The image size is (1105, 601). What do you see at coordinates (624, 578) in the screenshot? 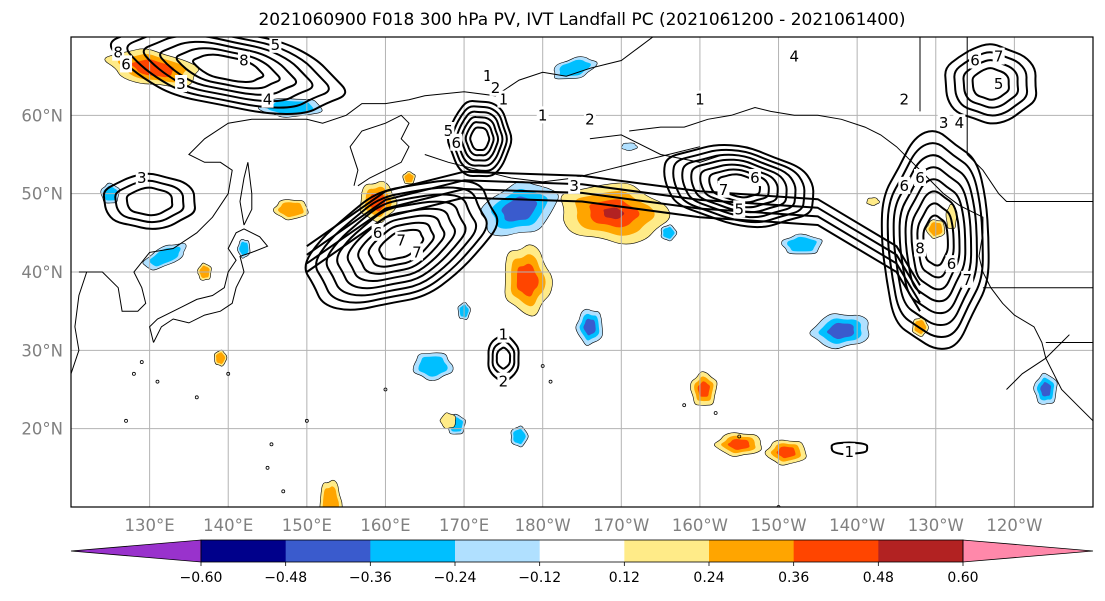
I see `colorbar-tick-label: 0.12` at bounding box center [624, 578].